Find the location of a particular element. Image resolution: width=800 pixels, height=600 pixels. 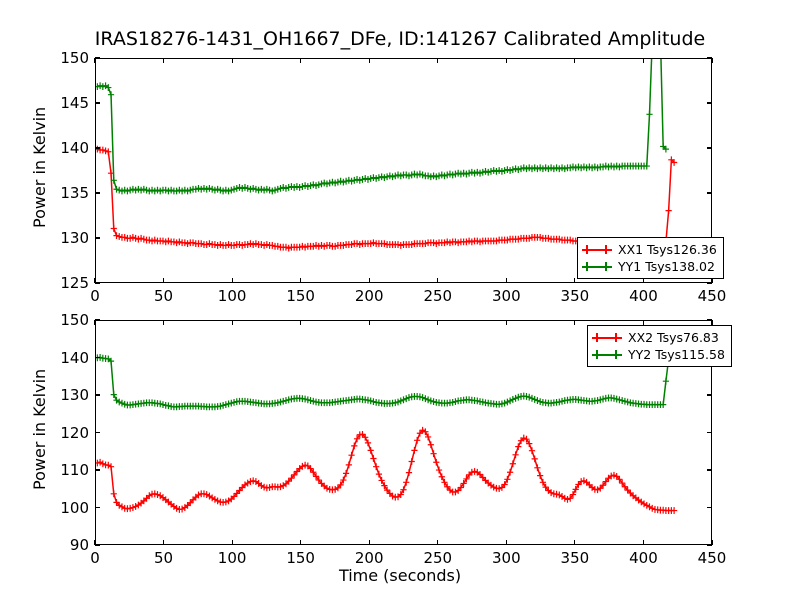

legend-line-swatch-red-icon is located at coordinates (597, 250).